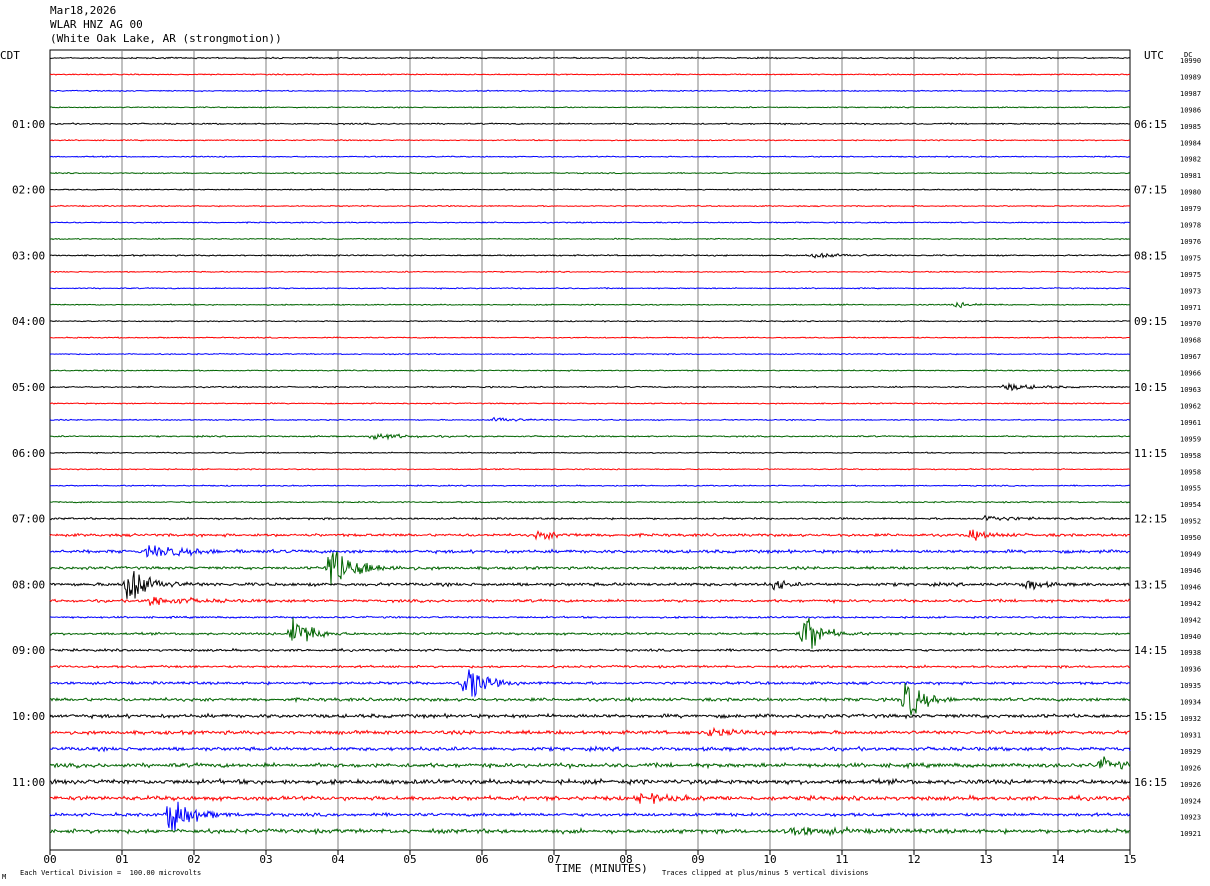 The width and height of the screenshot is (1210, 886). I want to click on dc-value-label: 10978, so click(1190, 226).